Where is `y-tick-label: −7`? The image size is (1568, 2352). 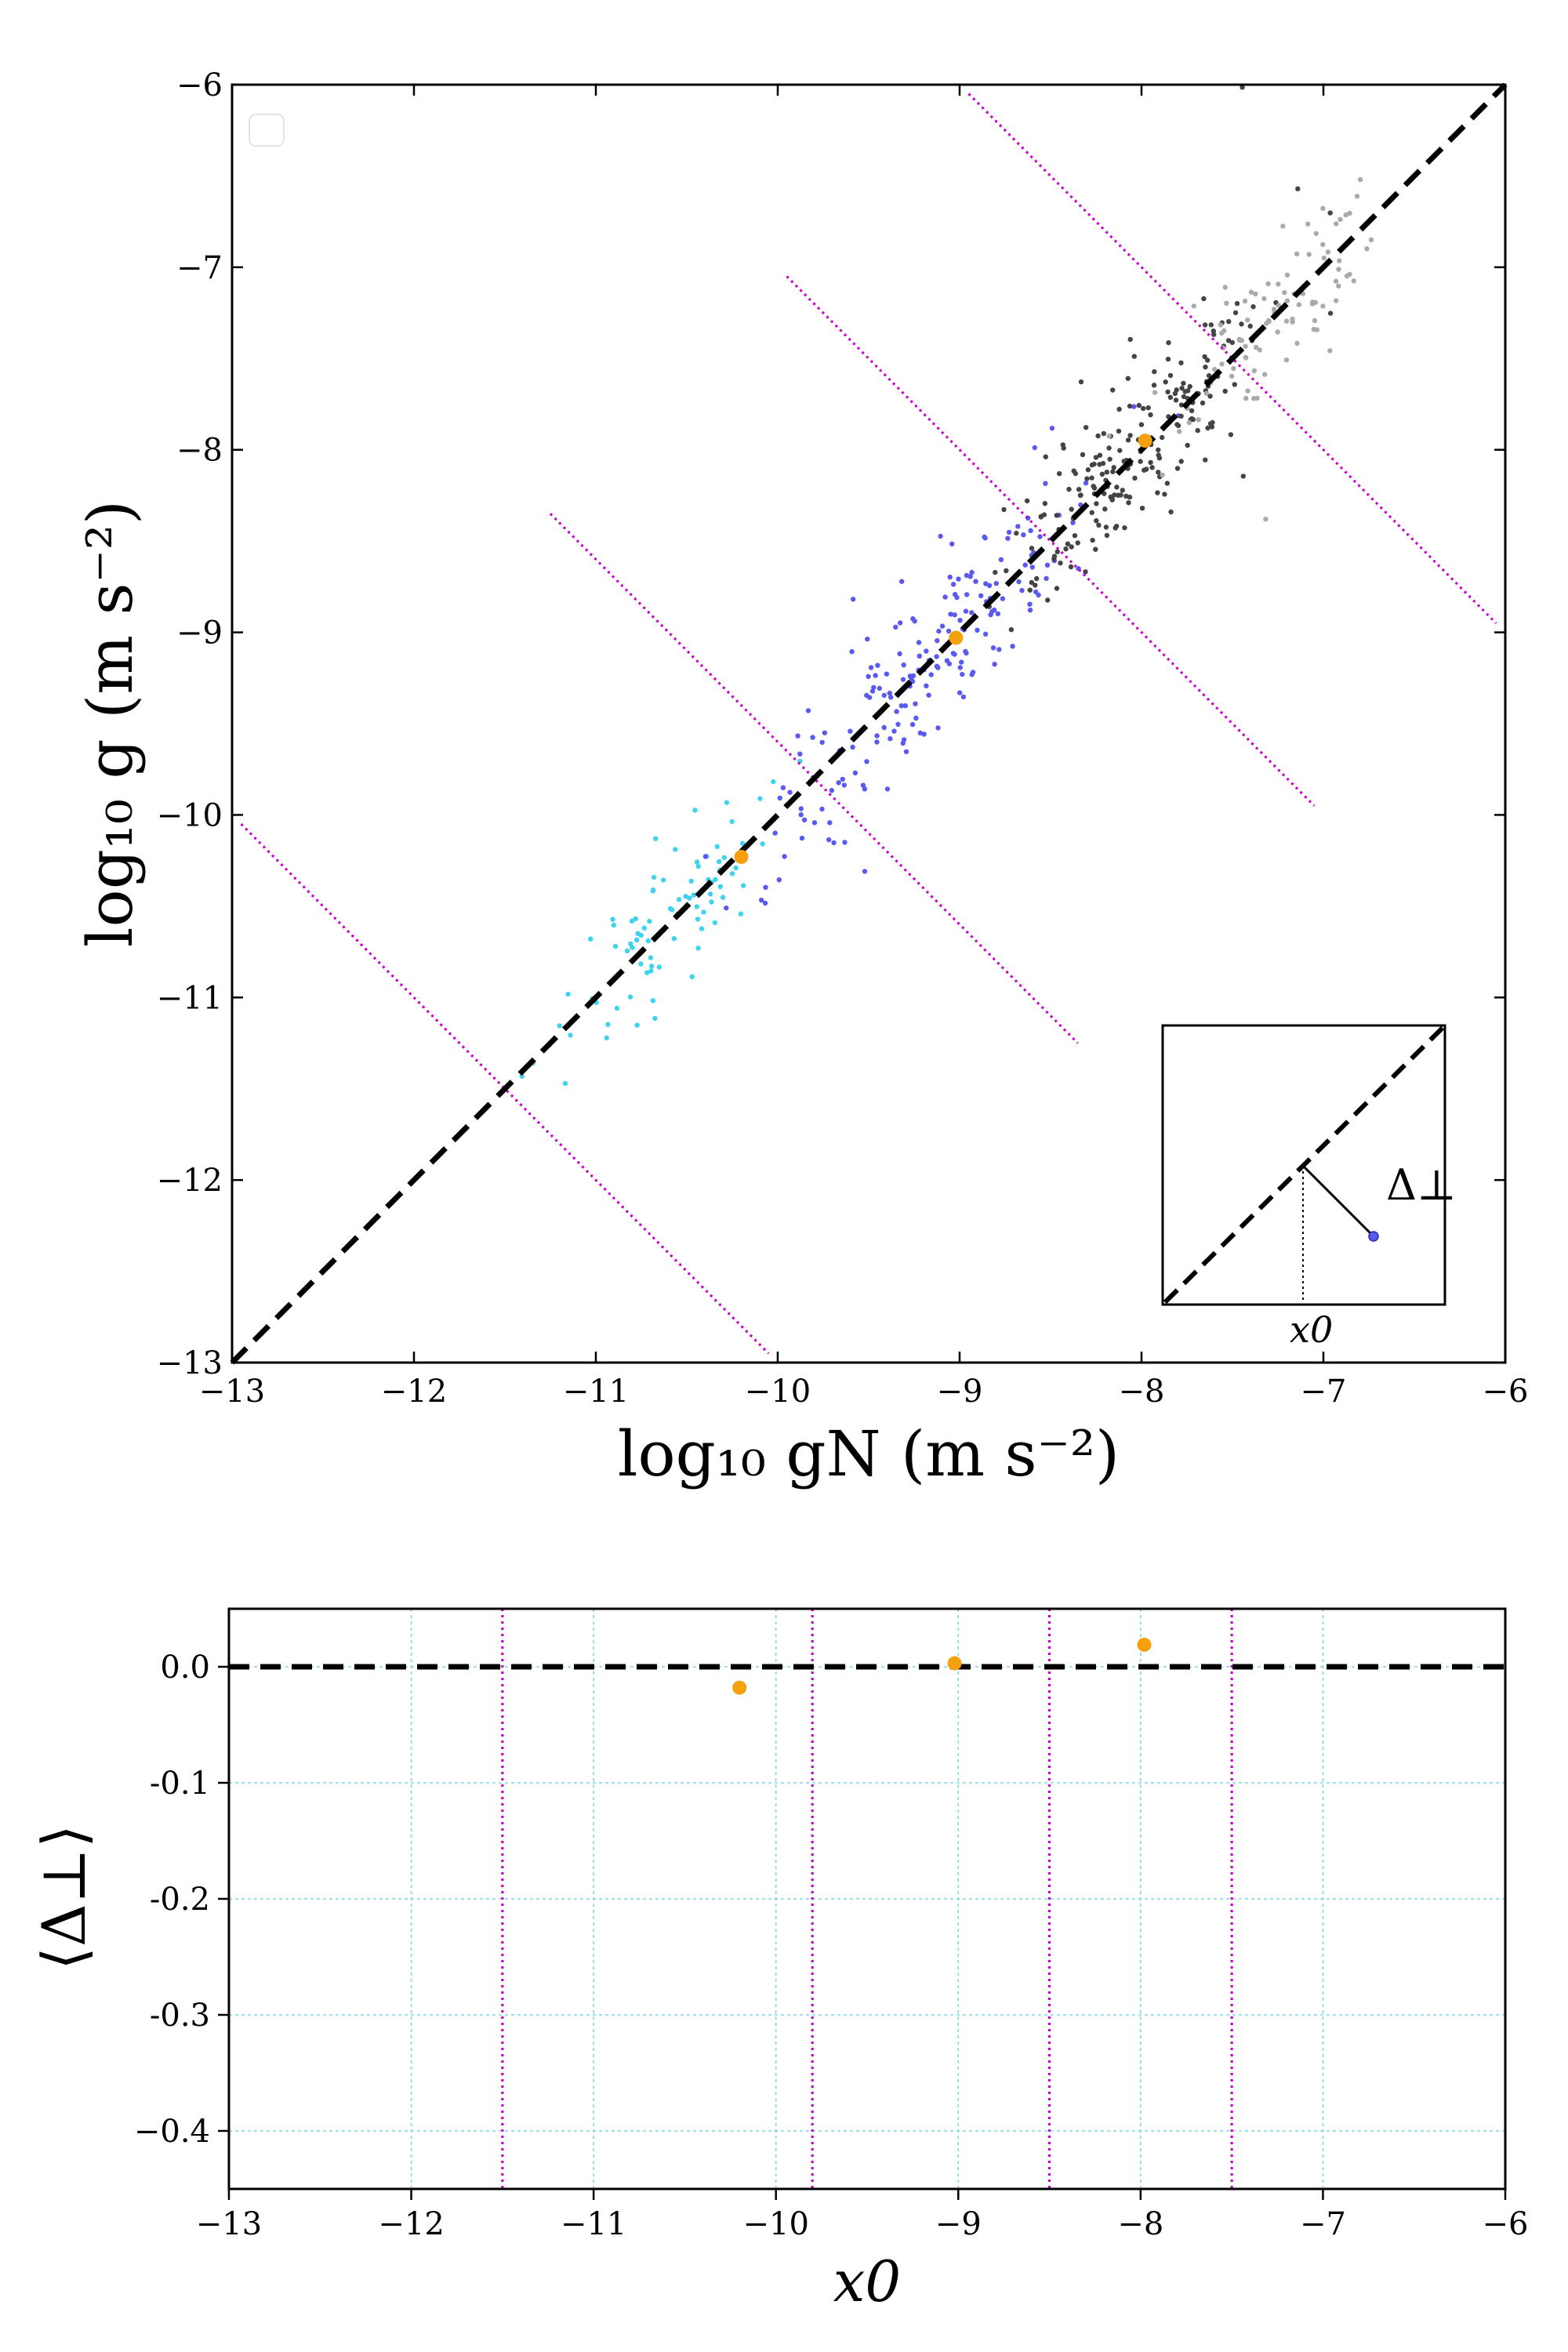
y-tick-label: −7 is located at coordinates (199, 268).